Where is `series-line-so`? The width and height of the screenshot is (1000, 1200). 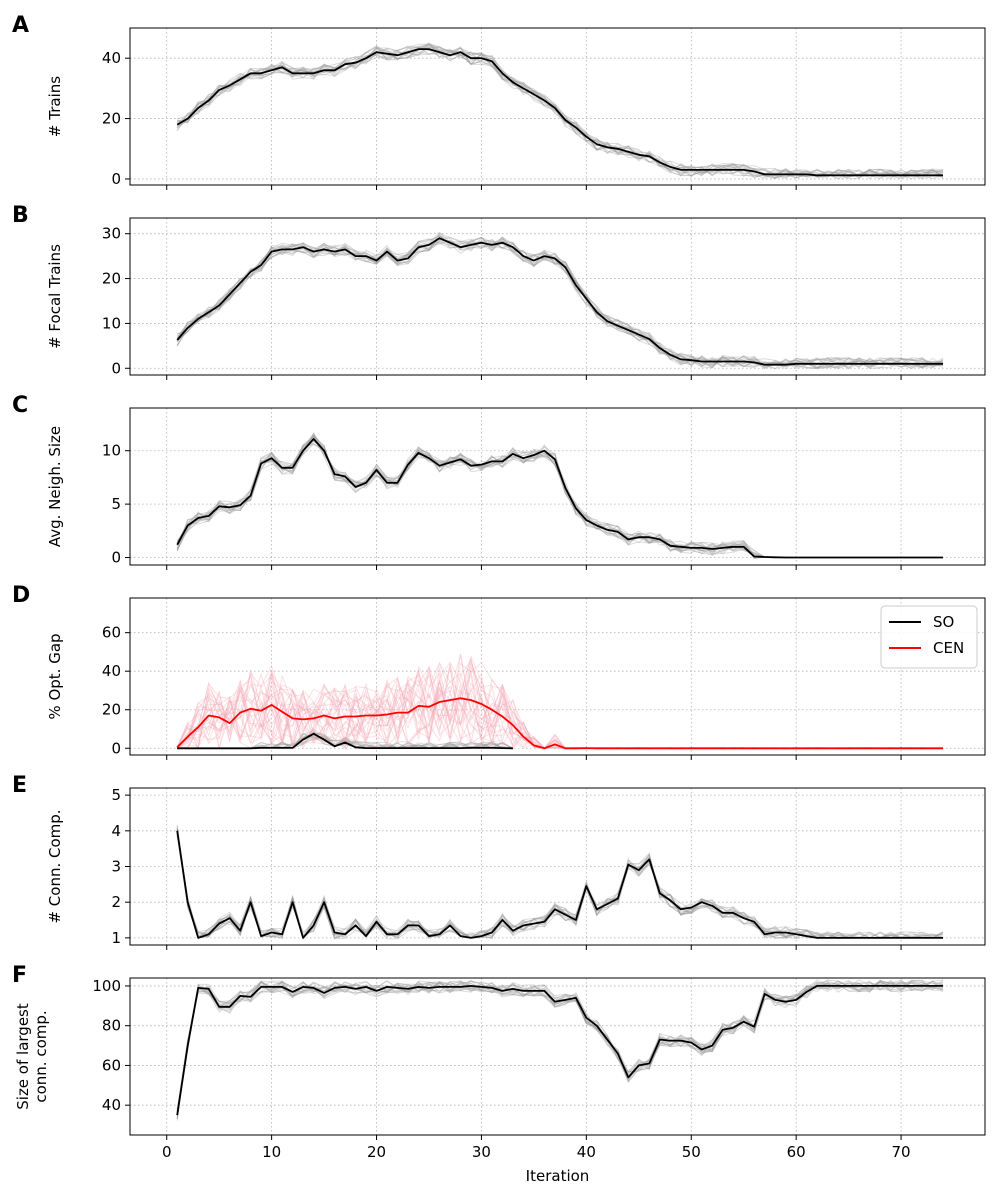
series-line-so is located at coordinates (345, 741).